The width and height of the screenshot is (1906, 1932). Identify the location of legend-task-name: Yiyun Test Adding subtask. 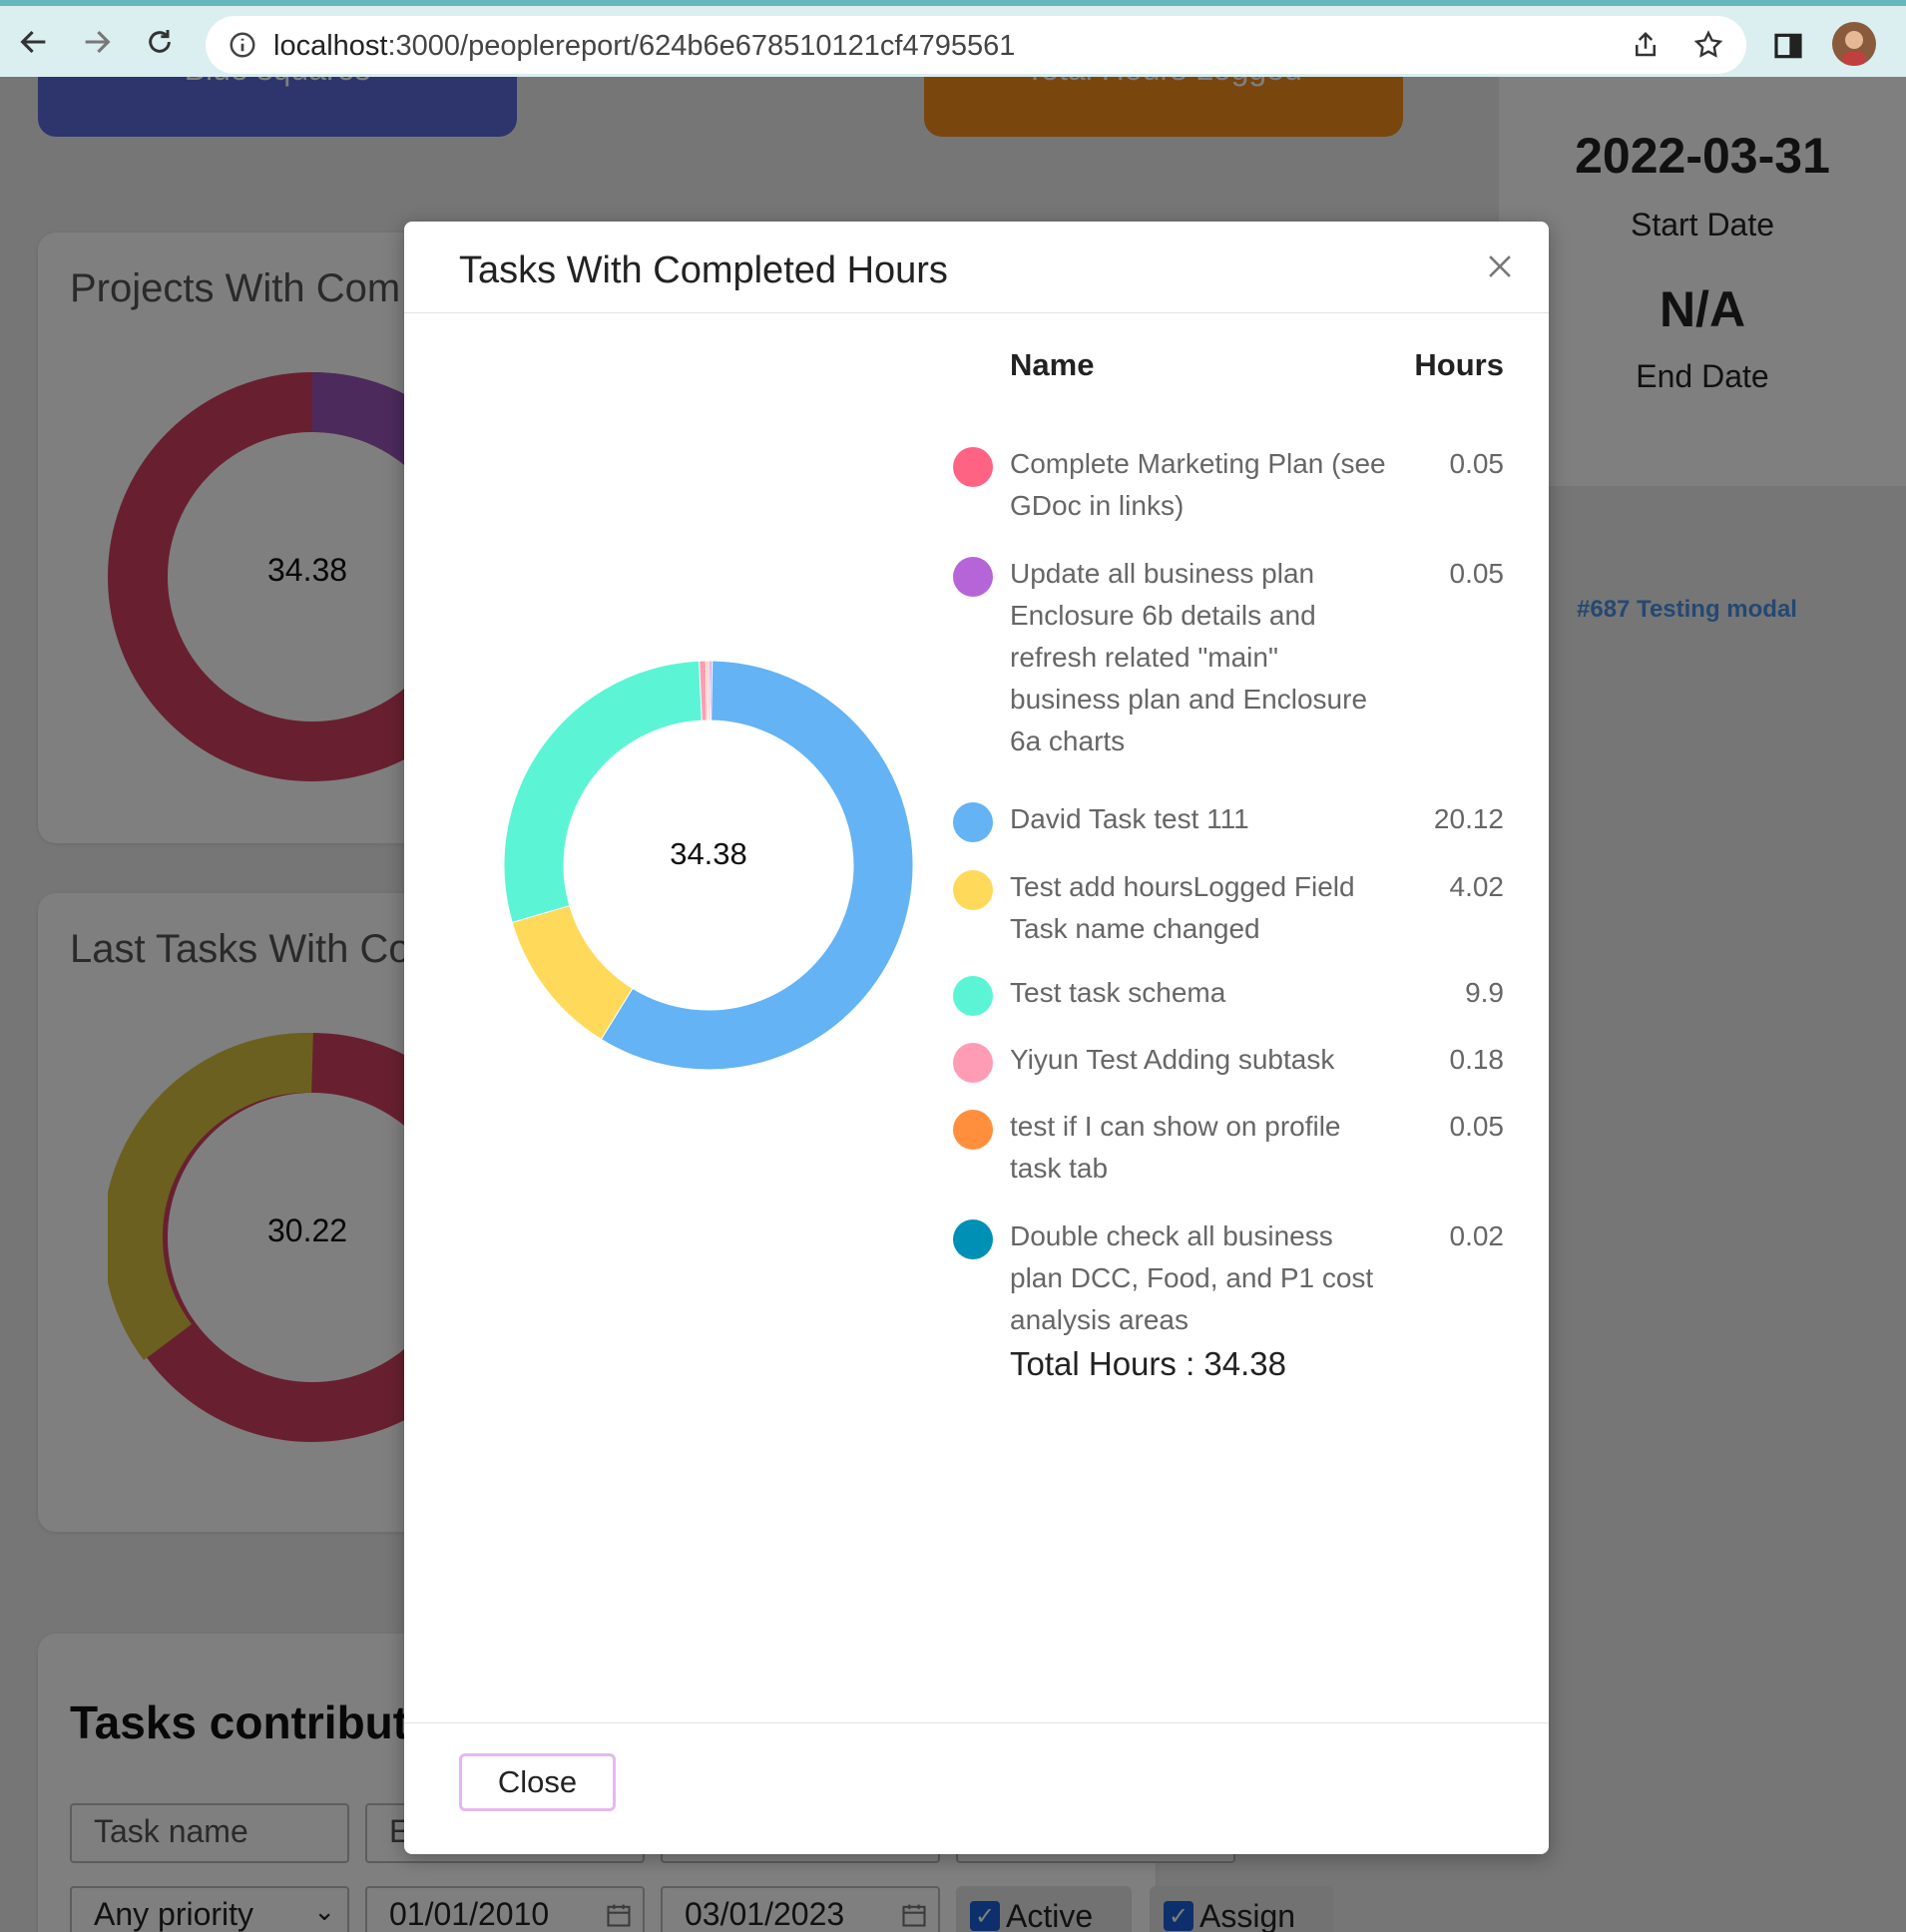
(1172, 1059).